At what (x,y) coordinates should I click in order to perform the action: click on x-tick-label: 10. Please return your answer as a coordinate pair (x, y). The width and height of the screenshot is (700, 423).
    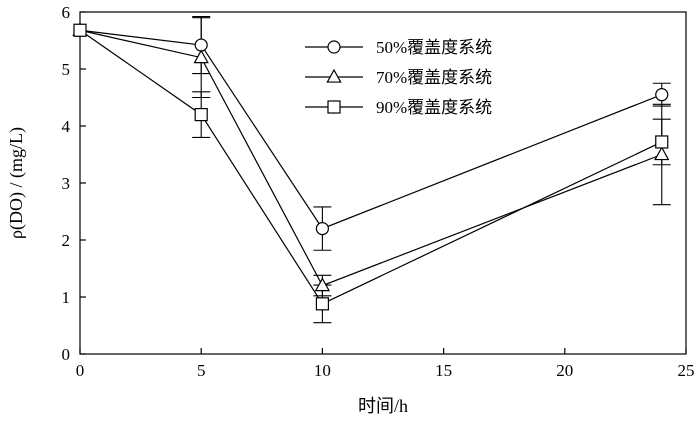
    Looking at the image, I should click on (322, 370).